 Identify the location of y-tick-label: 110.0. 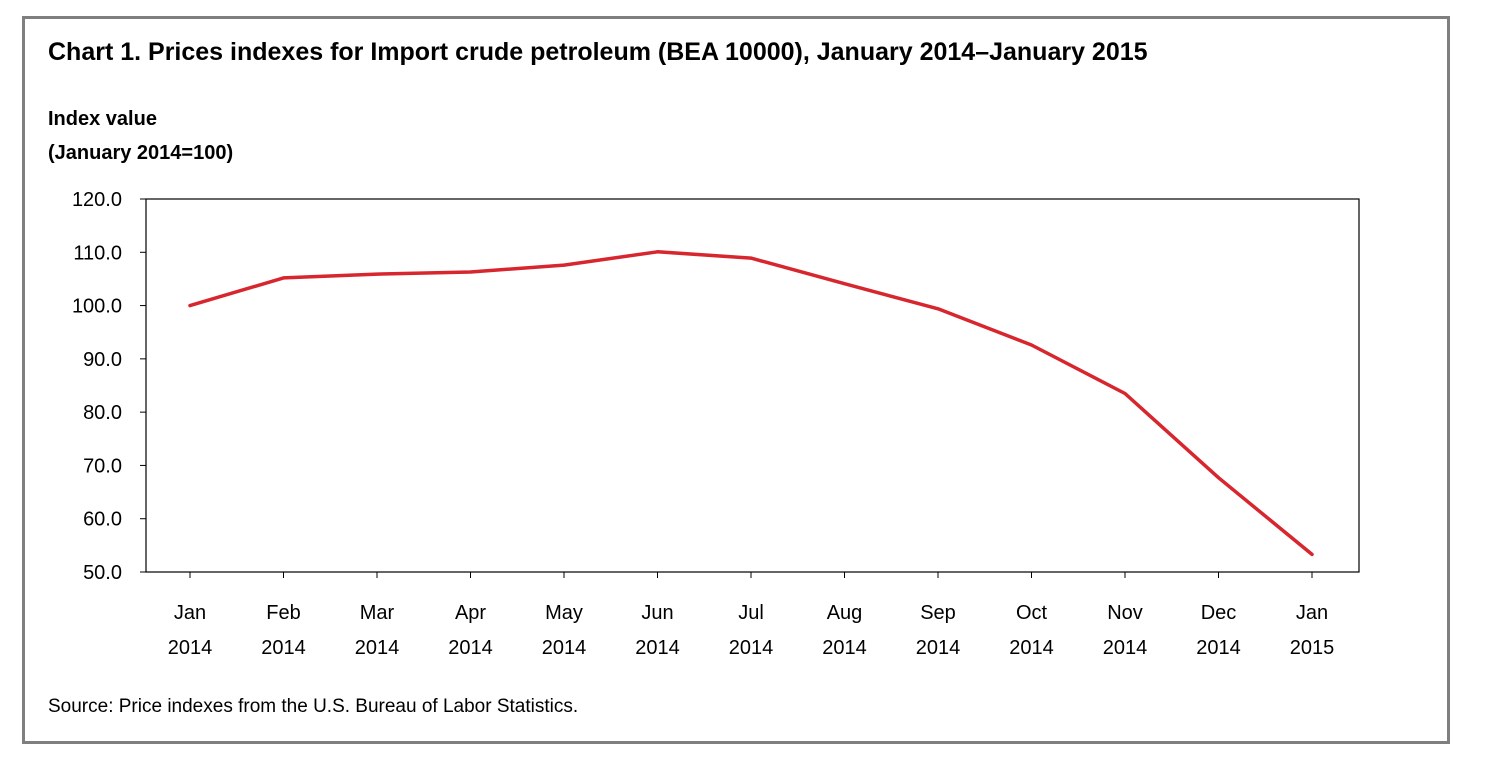
(97, 253).